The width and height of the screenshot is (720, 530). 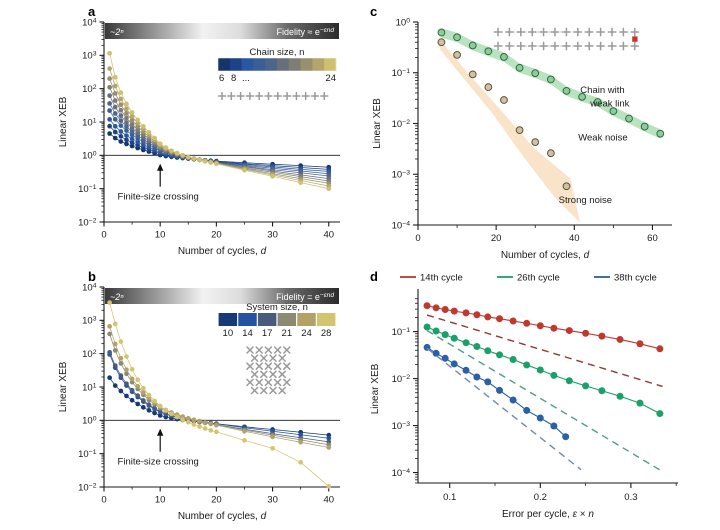 What do you see at coordinates (89, 421) in the screenshot?
I see `y-tick-label: 10⁰` at bounding box center [89, 421].